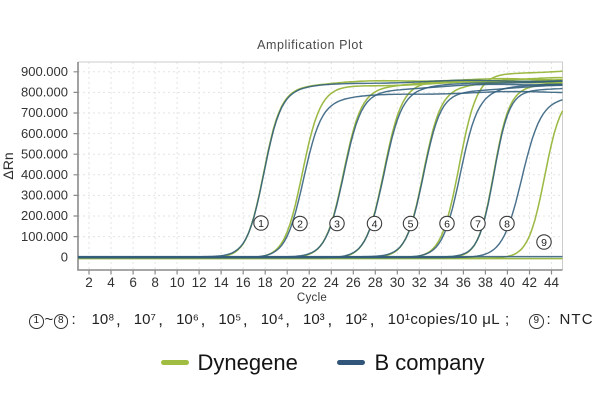 This screenshot has height=402, width=600. What do you see at coordinates (261, 224) in the screenshot?
I see `svg-text: 1` at bounding box center [261, 224].